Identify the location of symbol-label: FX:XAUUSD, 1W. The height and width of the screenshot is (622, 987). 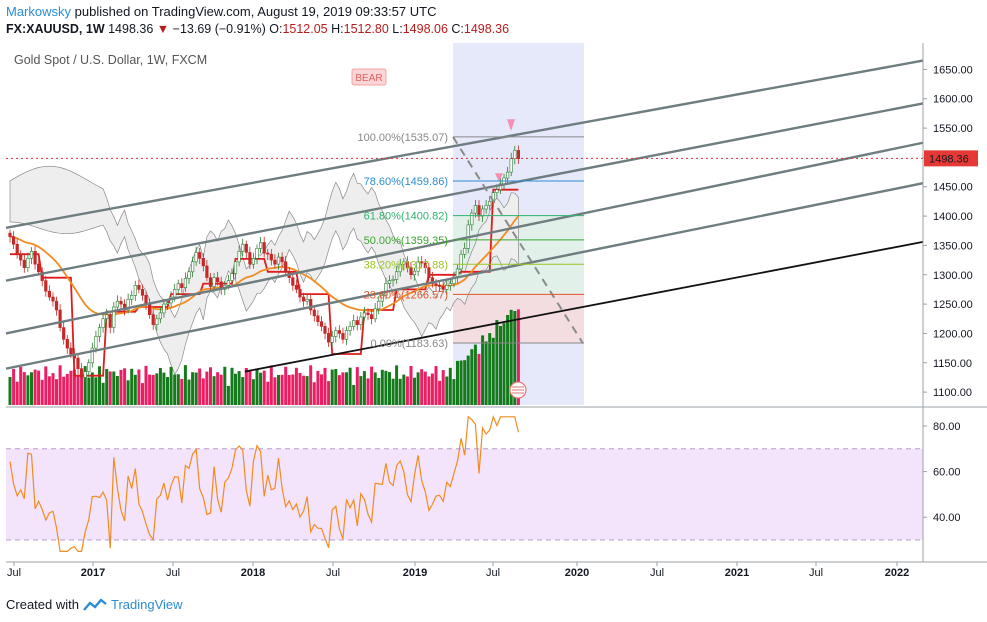
(55, 29).